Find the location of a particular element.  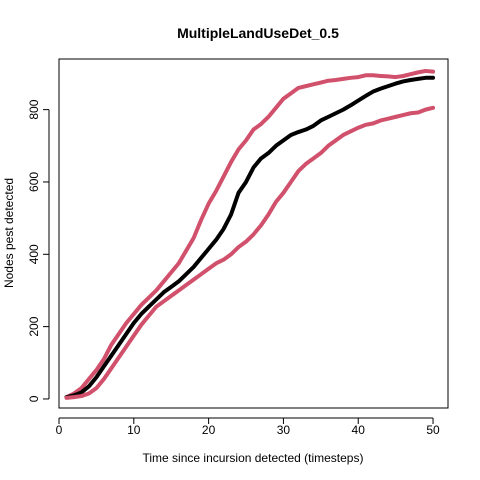

x-tick-label: 20 is located at coordinates (209, 430).